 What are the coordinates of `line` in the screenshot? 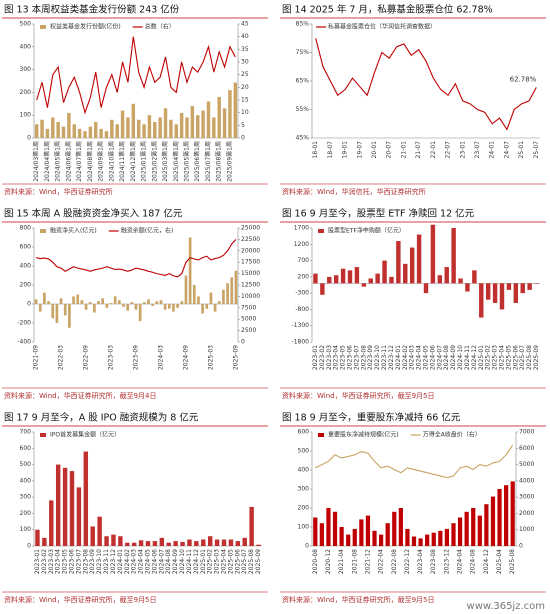 It's located at (136, 75).